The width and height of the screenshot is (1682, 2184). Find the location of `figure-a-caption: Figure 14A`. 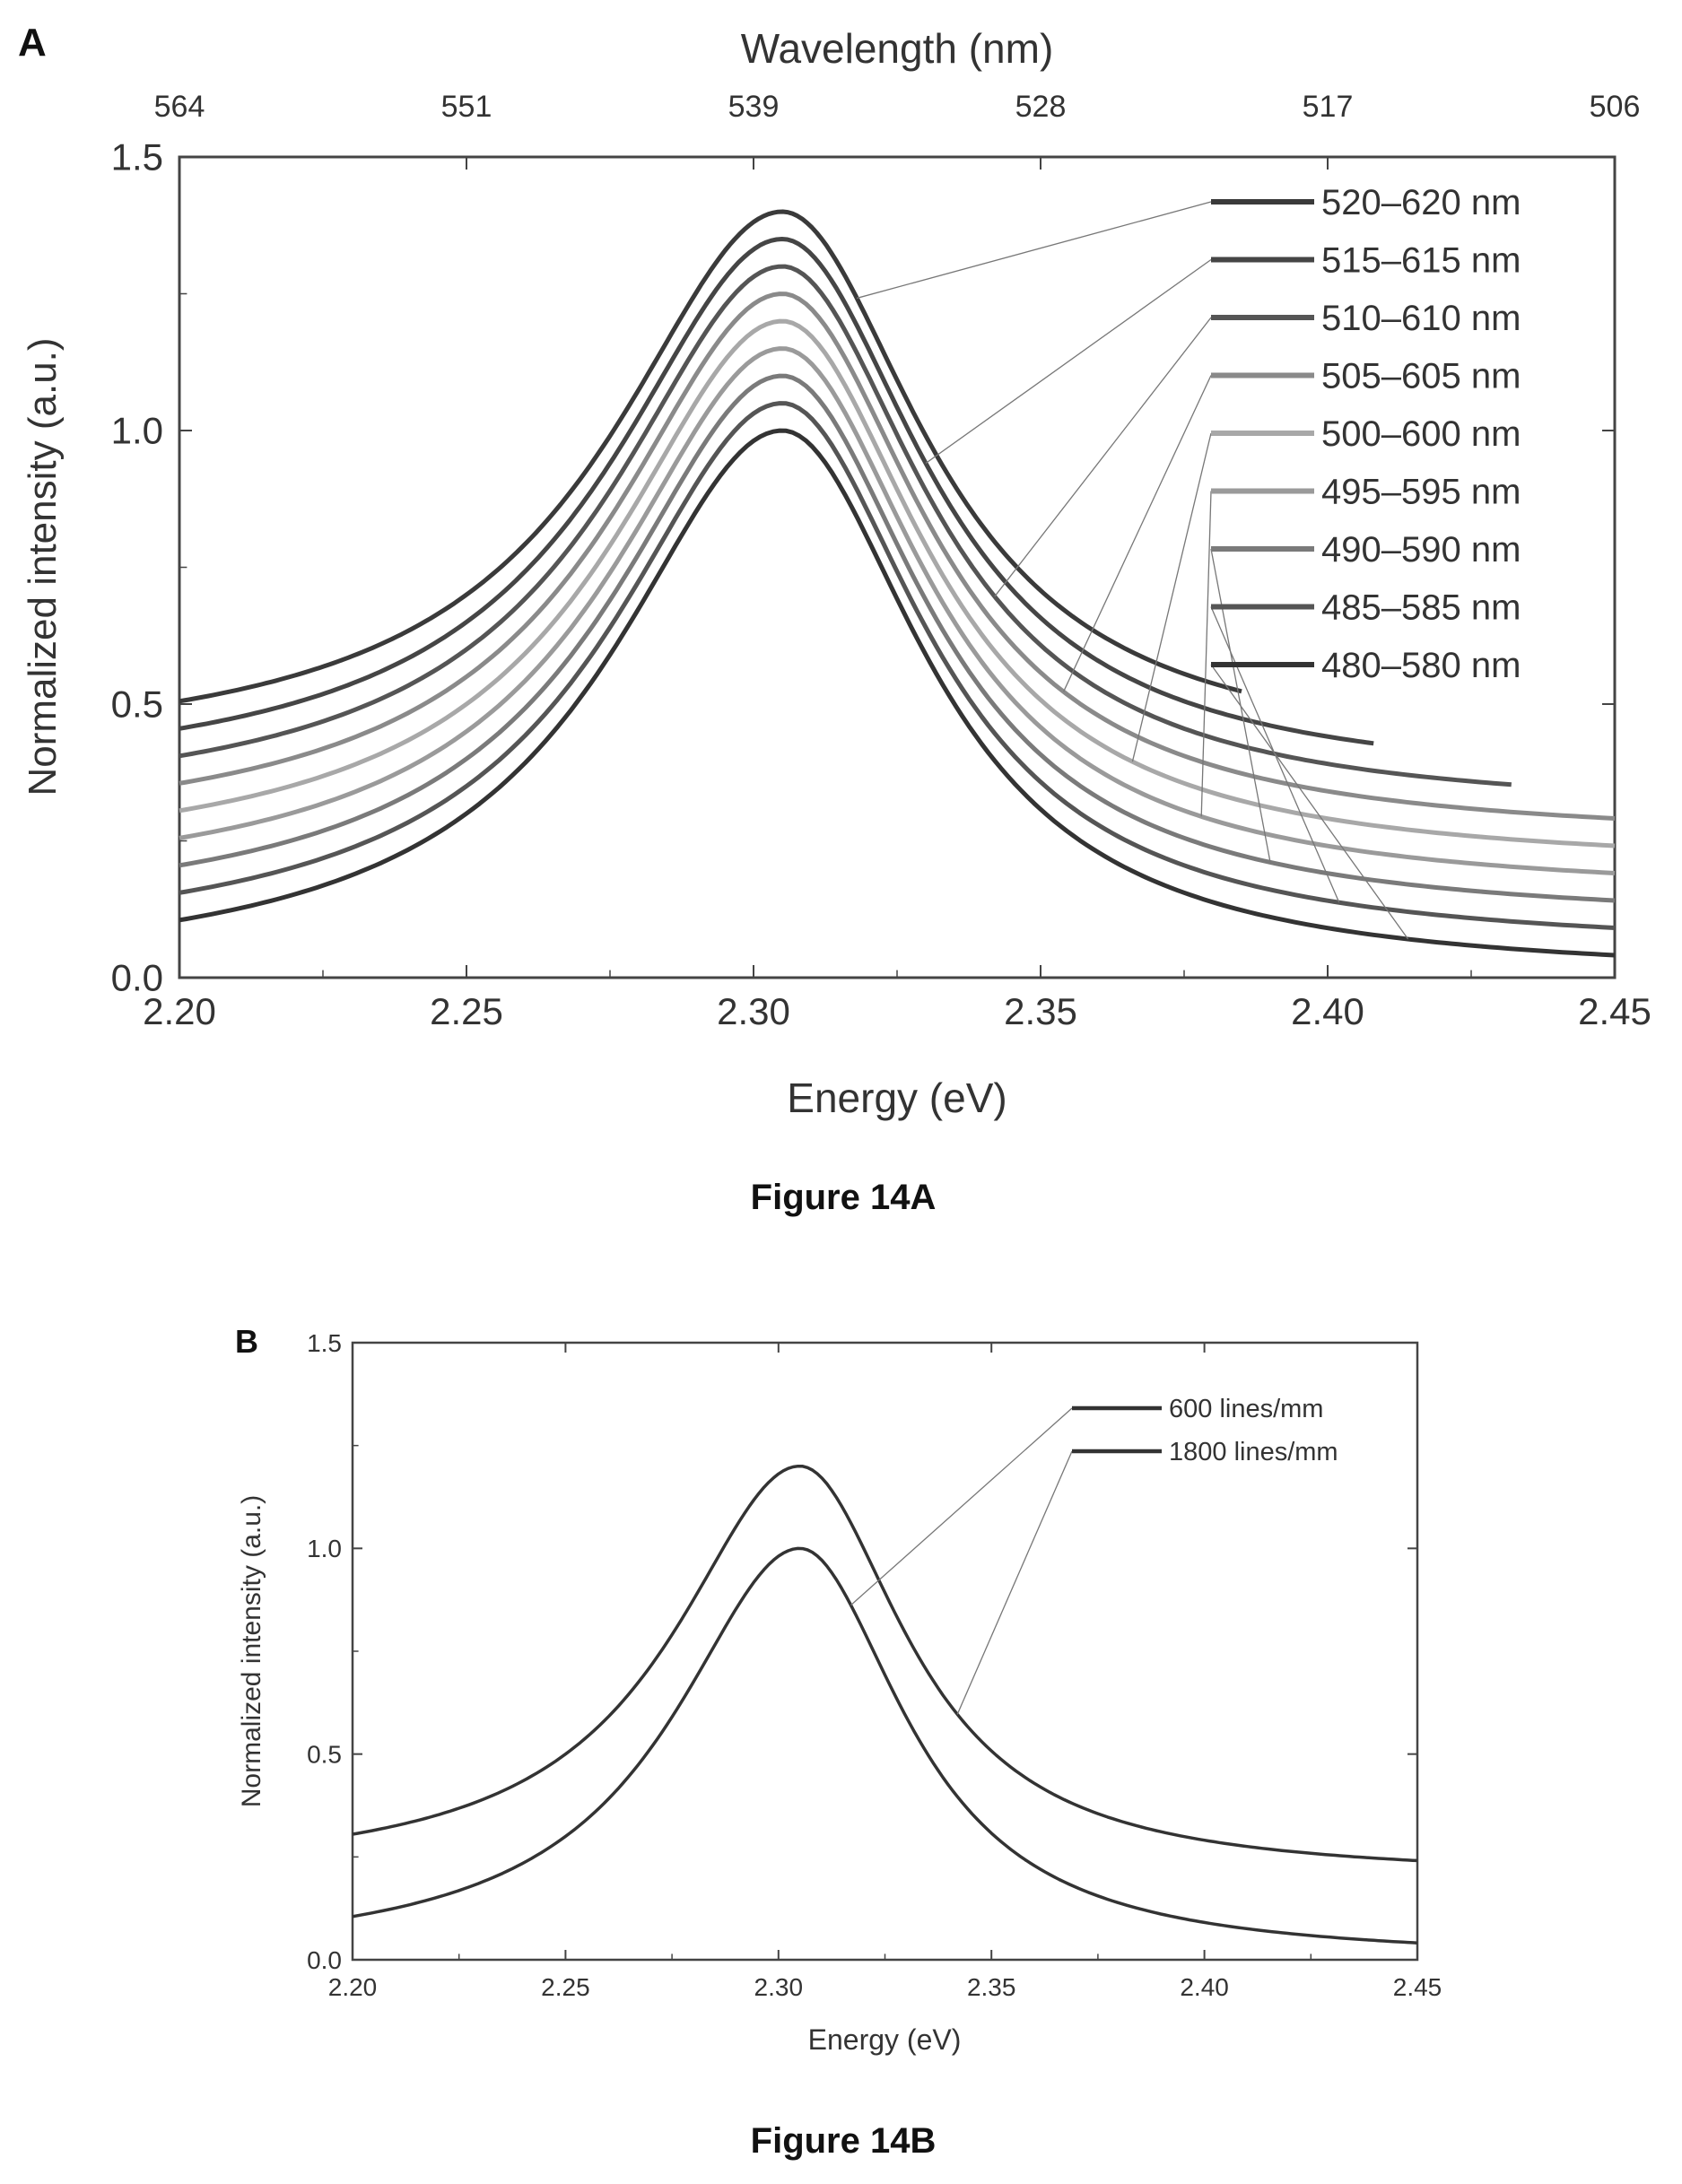

figure-a-caption: Figure 14A is located at coordinates (844, 1197).